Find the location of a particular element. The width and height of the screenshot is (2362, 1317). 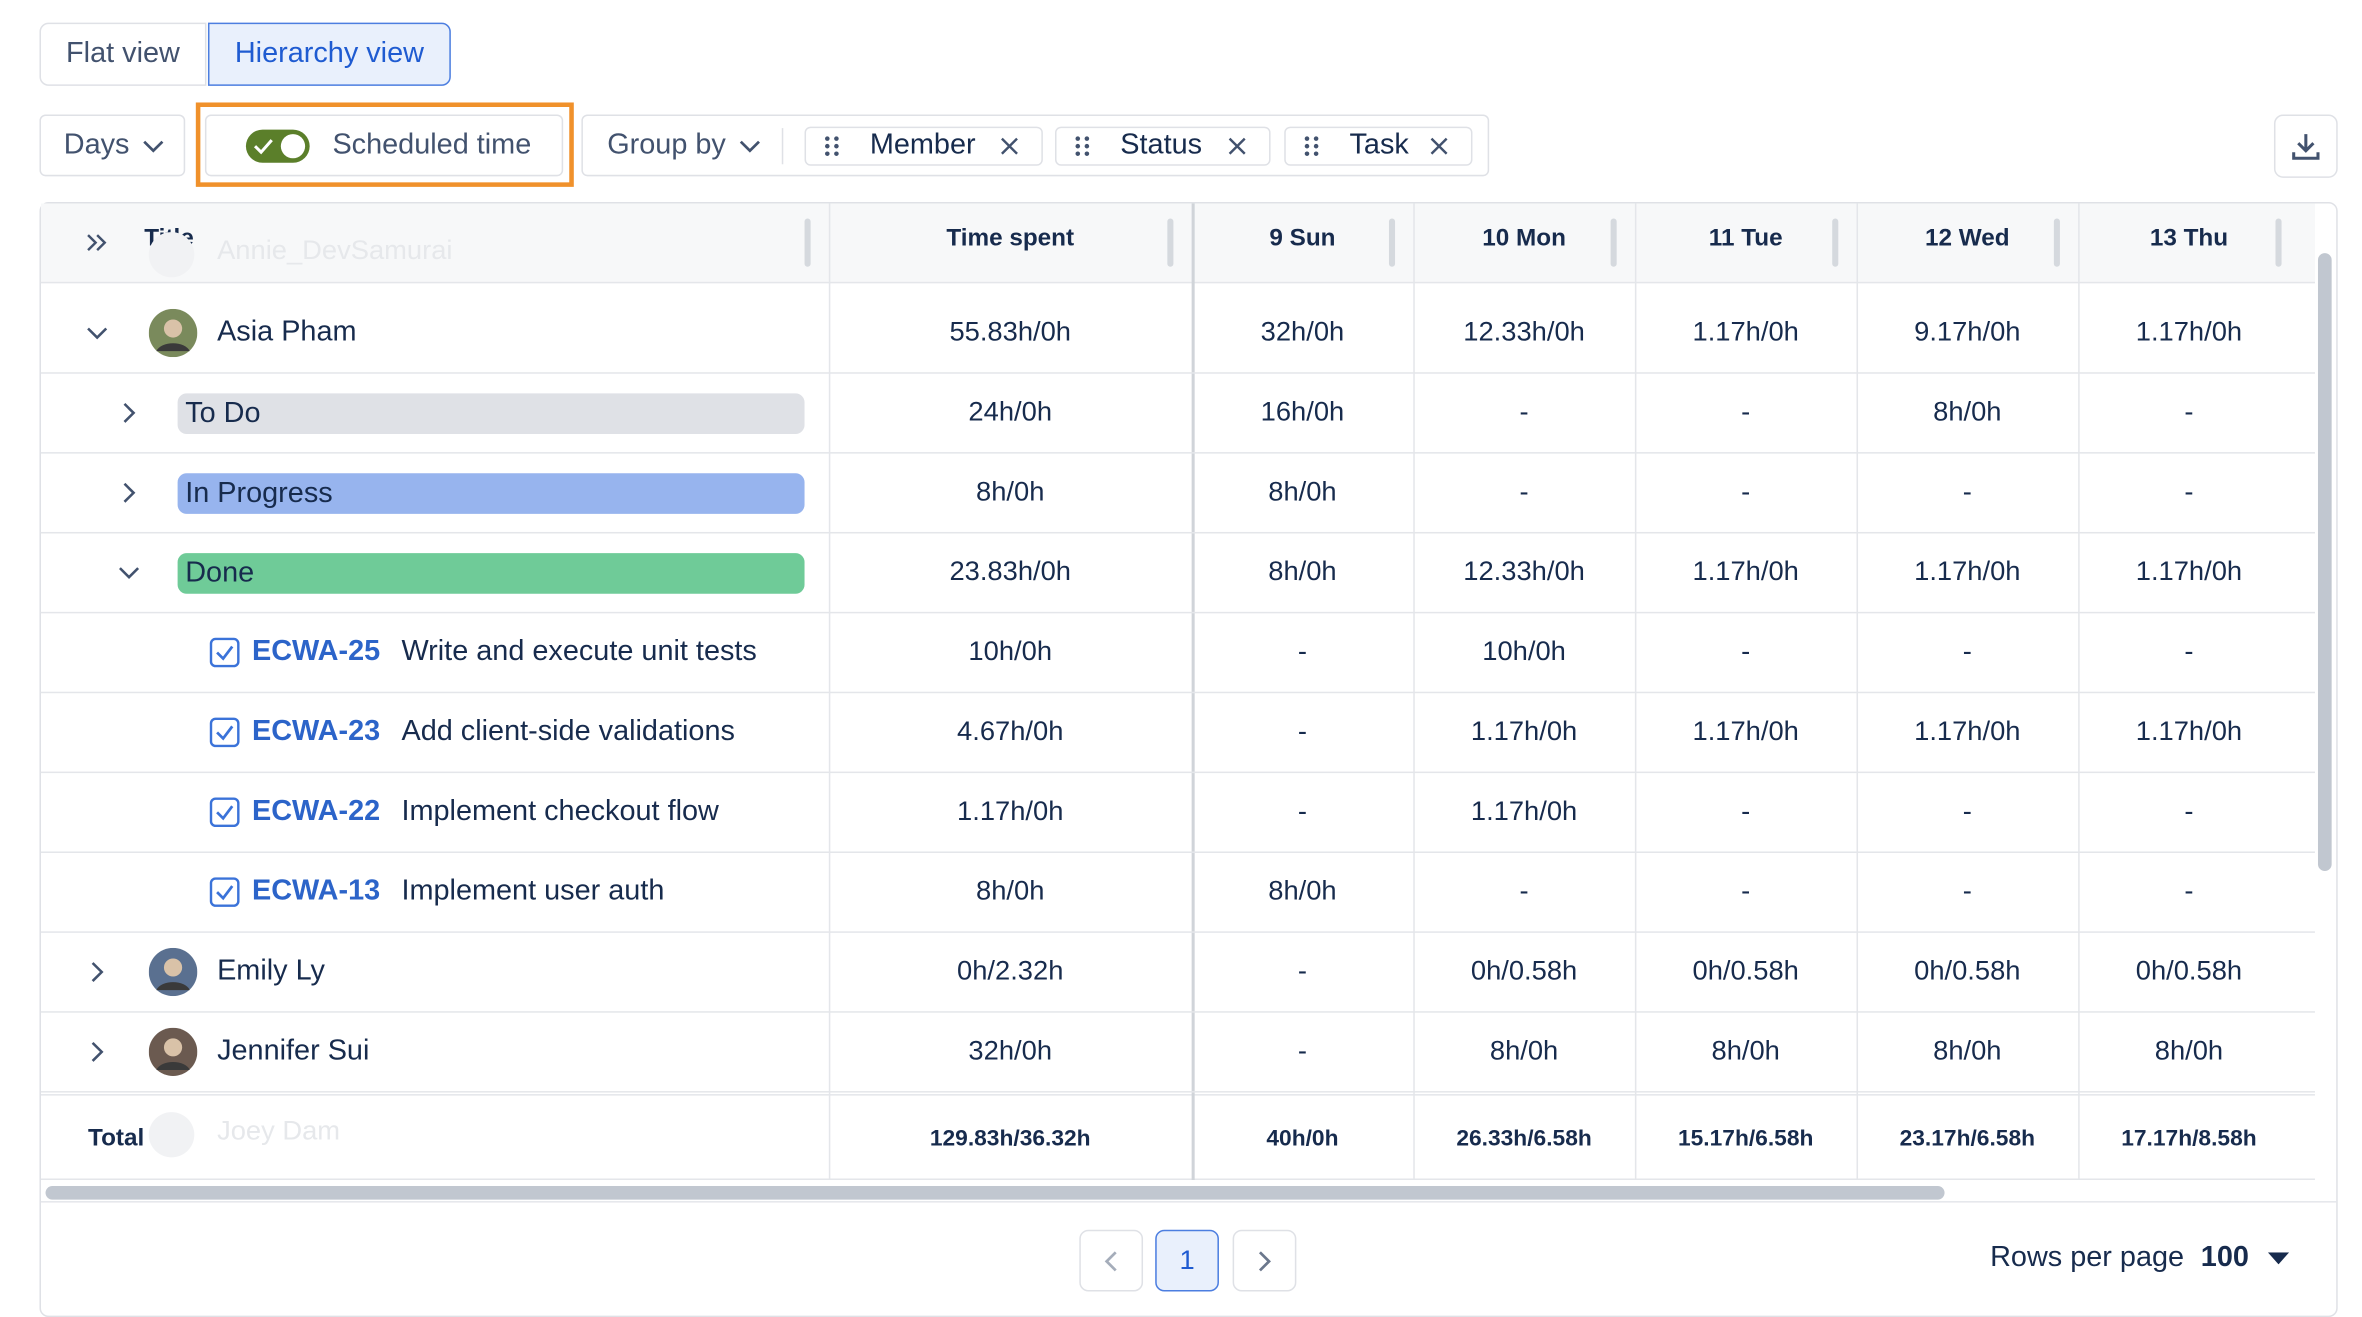

page-button: 1 is located at coordinates (1187, 1260).